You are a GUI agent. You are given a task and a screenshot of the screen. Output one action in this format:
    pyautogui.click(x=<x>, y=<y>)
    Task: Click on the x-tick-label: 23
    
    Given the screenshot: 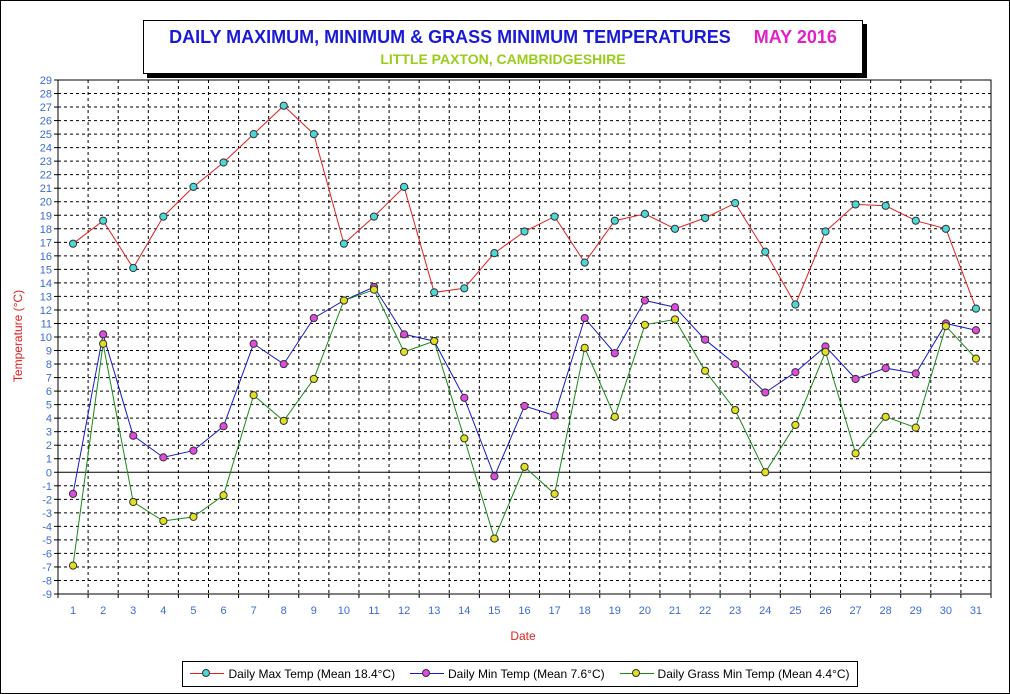 What is the action you would take?
    pyautogui.click(x=735, y=611)
    